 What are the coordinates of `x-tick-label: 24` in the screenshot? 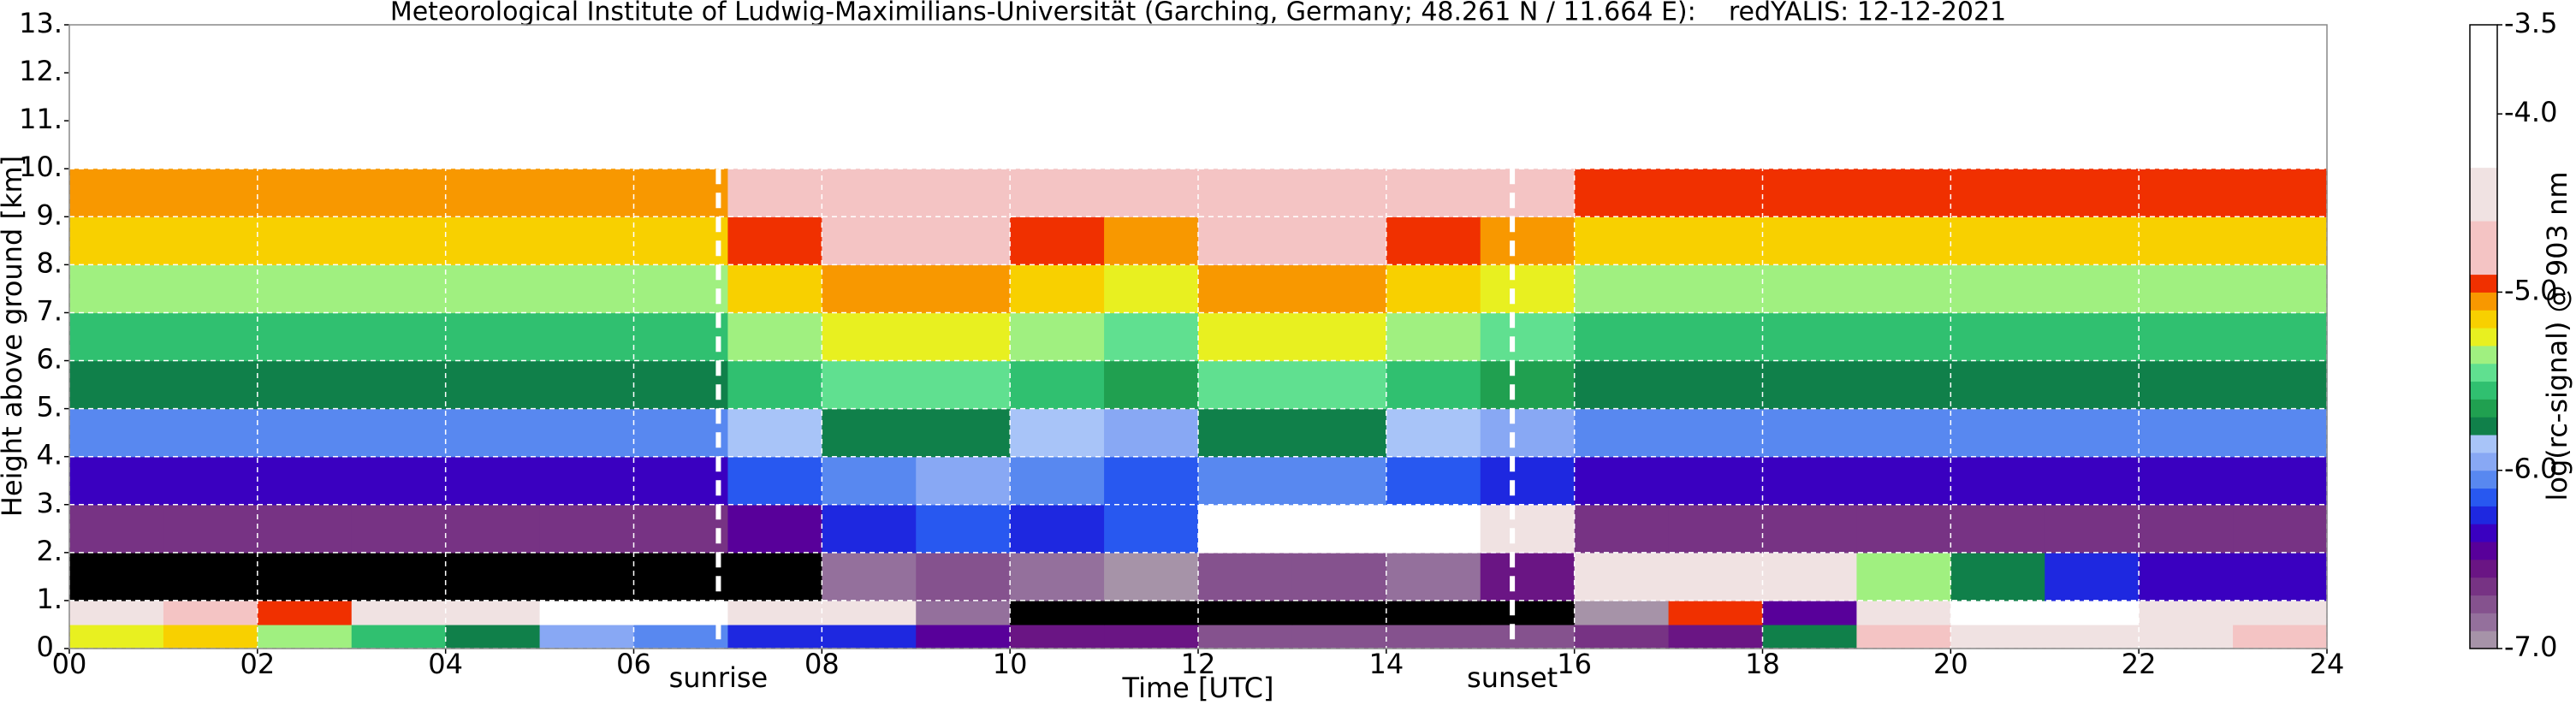 It's located at (2327, 664).